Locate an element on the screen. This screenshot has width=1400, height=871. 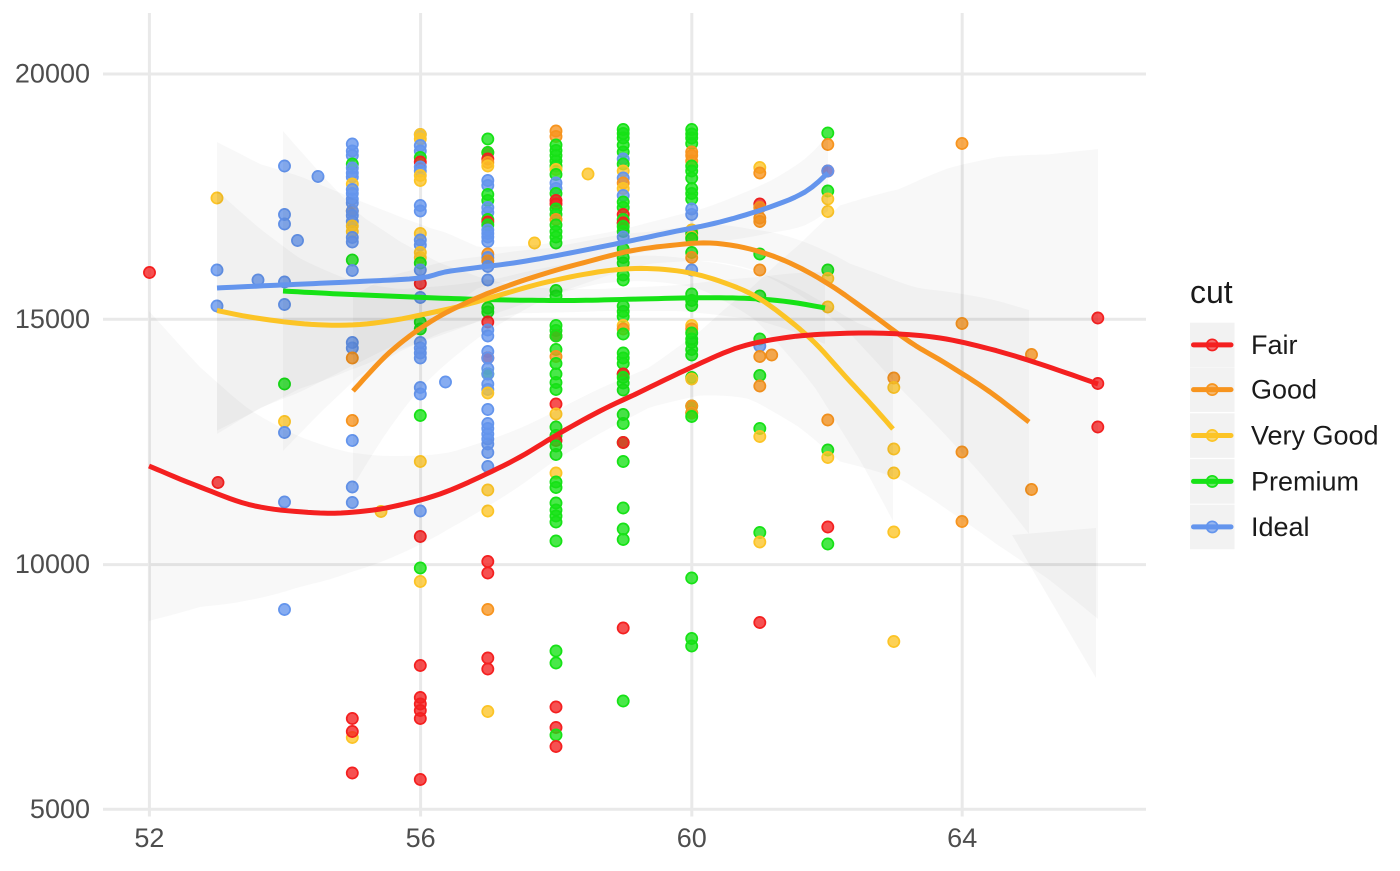
svg-text: 52 is located at coordinates (149, 838).